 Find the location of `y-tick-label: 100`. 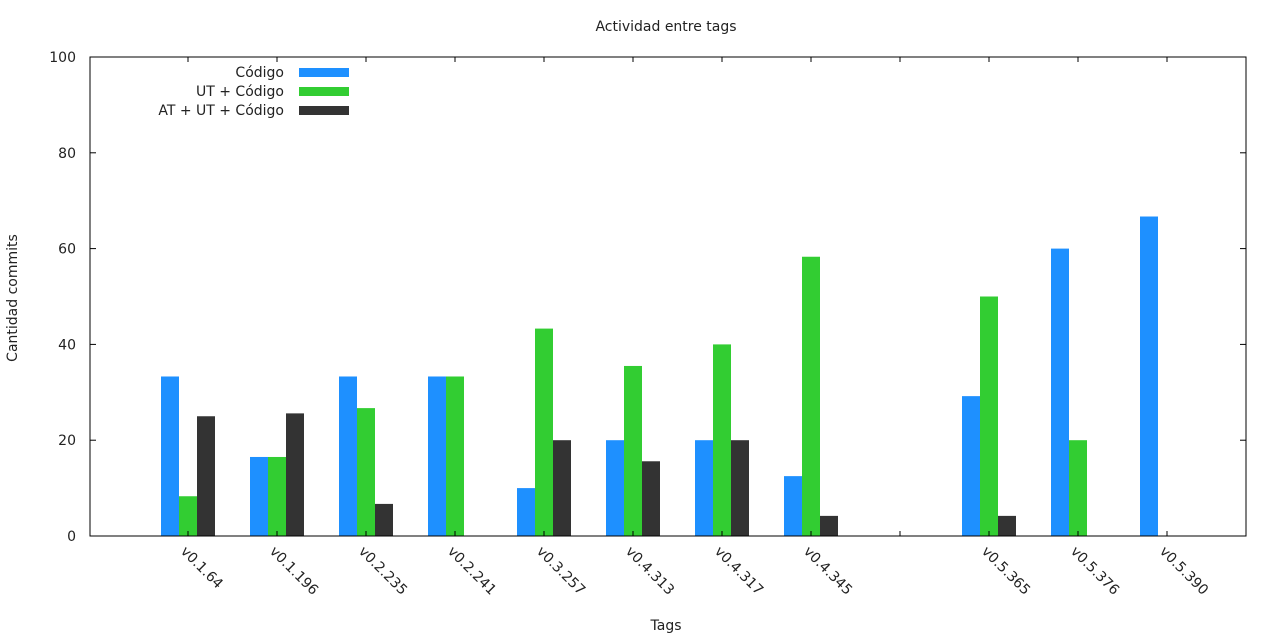

y-tick-label: 100 is located at coordinates (62, 58).